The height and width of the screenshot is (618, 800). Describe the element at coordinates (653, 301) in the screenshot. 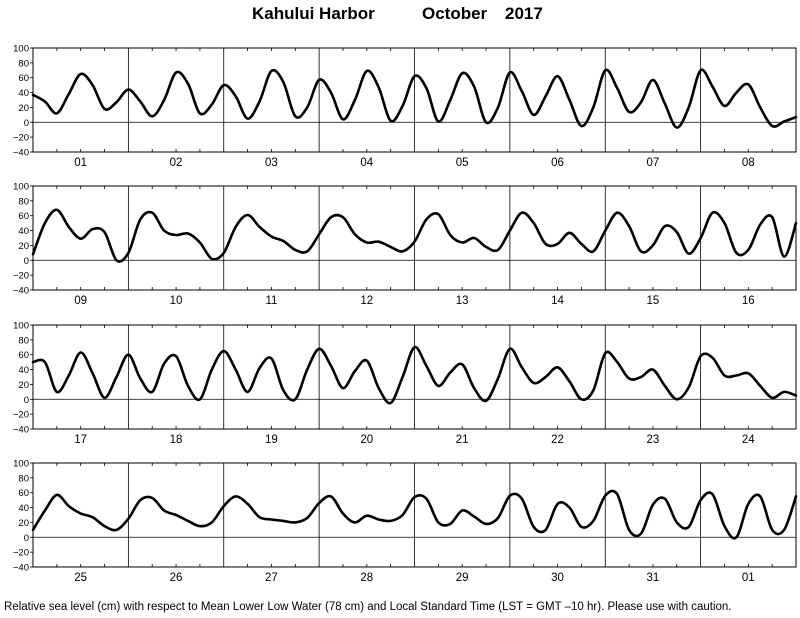

I see `day-label: 15` at that location.